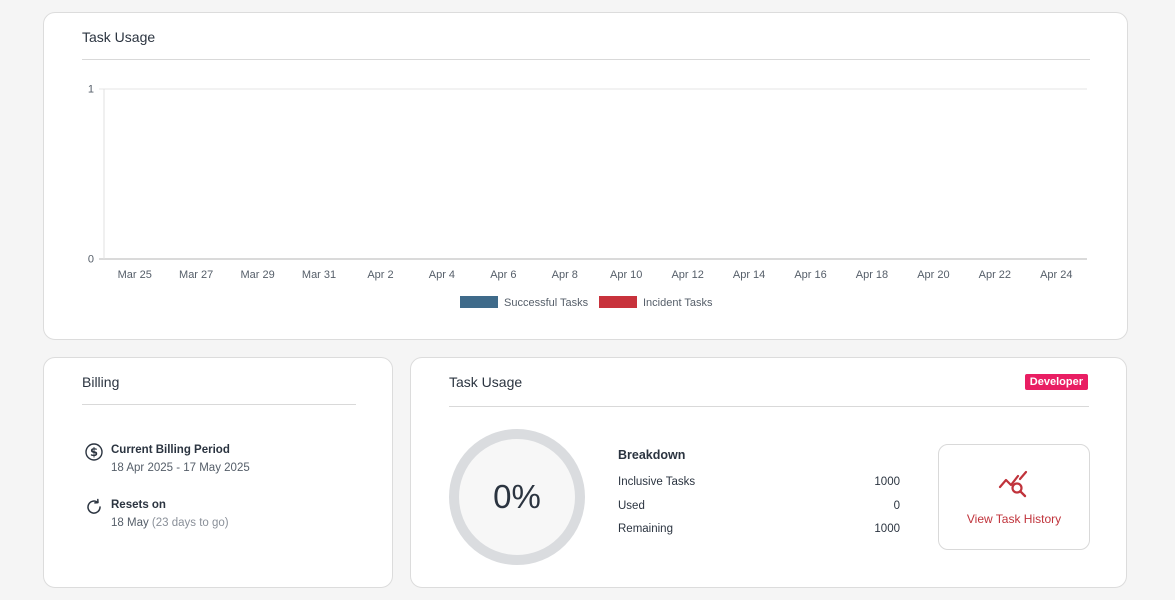  I want to click on x-tick-label: Apr 14, so click(749, 275).